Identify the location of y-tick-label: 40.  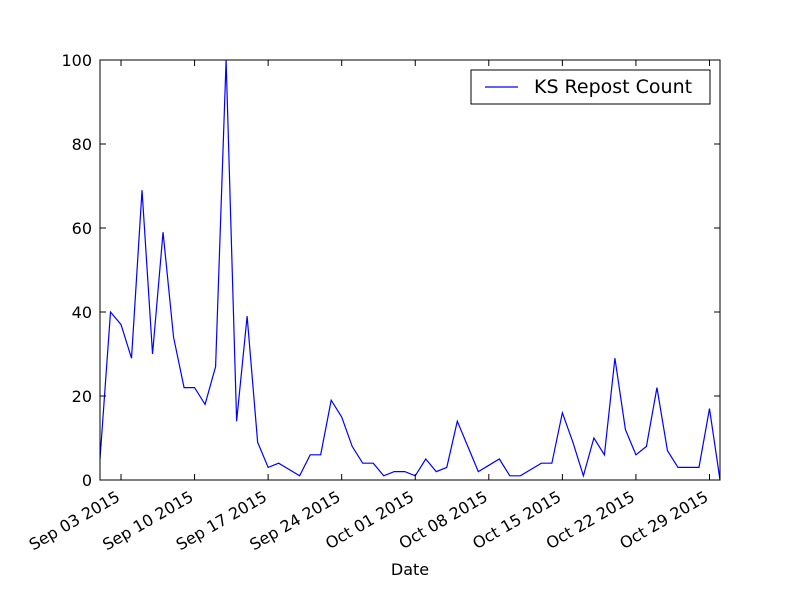
(82, 312).